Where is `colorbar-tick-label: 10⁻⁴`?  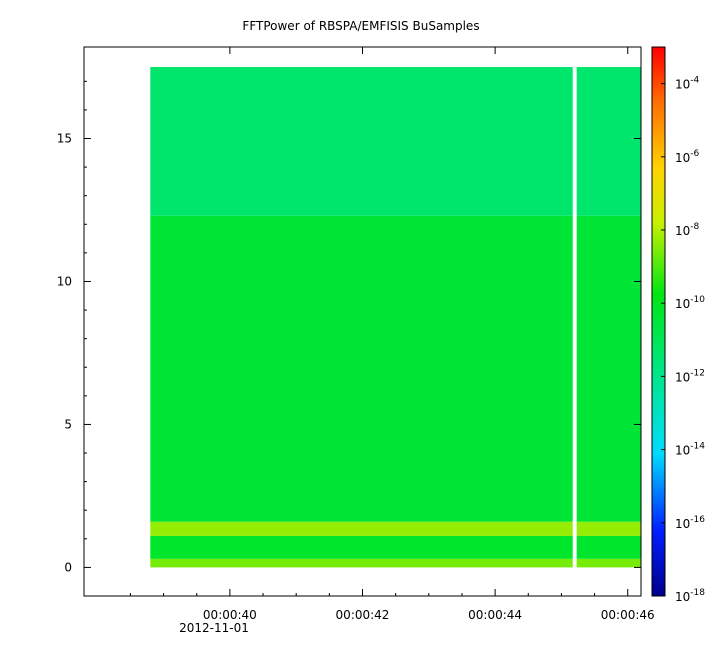 colorbar-tick-label: 10⁻⁴ is located at coordinates (687, 84).